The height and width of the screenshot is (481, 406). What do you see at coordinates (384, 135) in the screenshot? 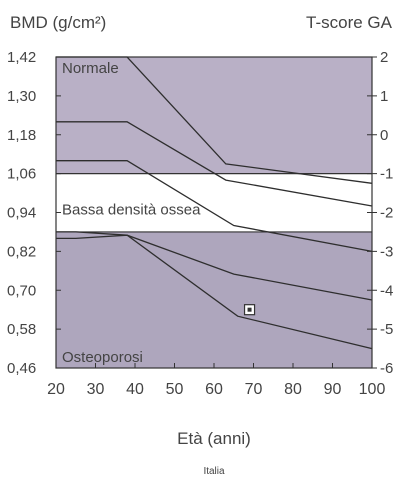
I see `right-tick-label-6: 0` at bounding box center [384, 135].